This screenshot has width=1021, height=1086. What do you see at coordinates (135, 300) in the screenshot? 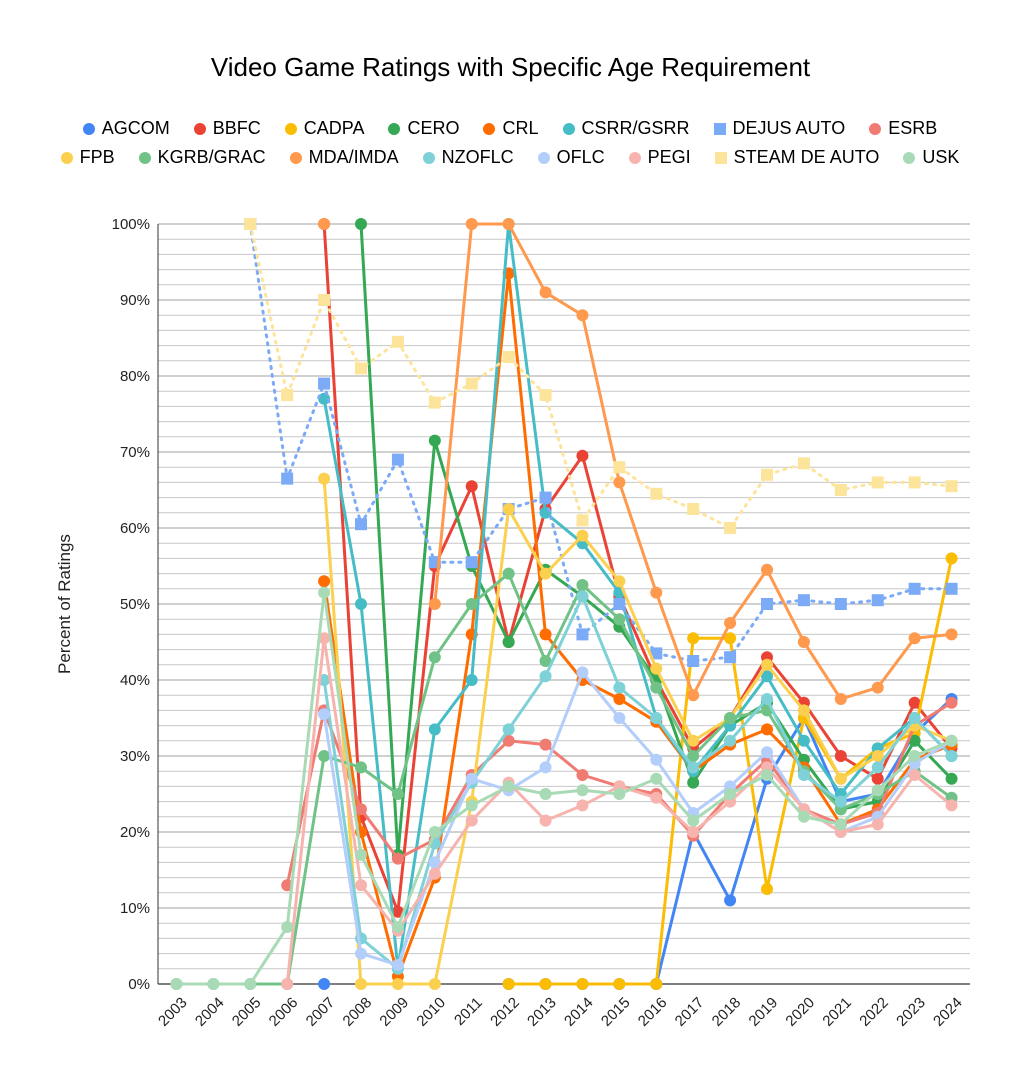
I see `y-tick-label: 90%` at bounding box center [135, 300].